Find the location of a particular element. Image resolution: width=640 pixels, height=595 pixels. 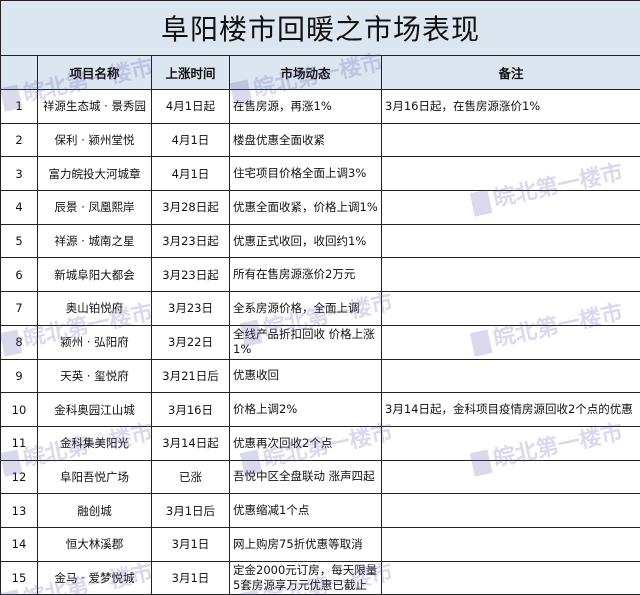

table-row: 11 金科集美阳光 3月14日起 优惠再次回收2个点 is located at coordinates (320, 443).